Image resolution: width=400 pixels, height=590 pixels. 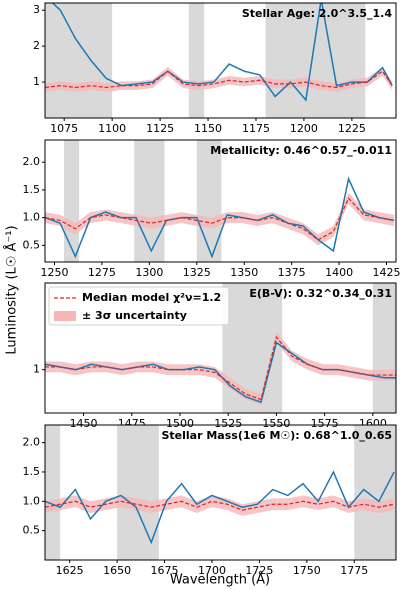 What do you see at coordinates (180, 423) in the screenshot?
I see `x-tick-label: 1500` at bounding box center [180, 423].